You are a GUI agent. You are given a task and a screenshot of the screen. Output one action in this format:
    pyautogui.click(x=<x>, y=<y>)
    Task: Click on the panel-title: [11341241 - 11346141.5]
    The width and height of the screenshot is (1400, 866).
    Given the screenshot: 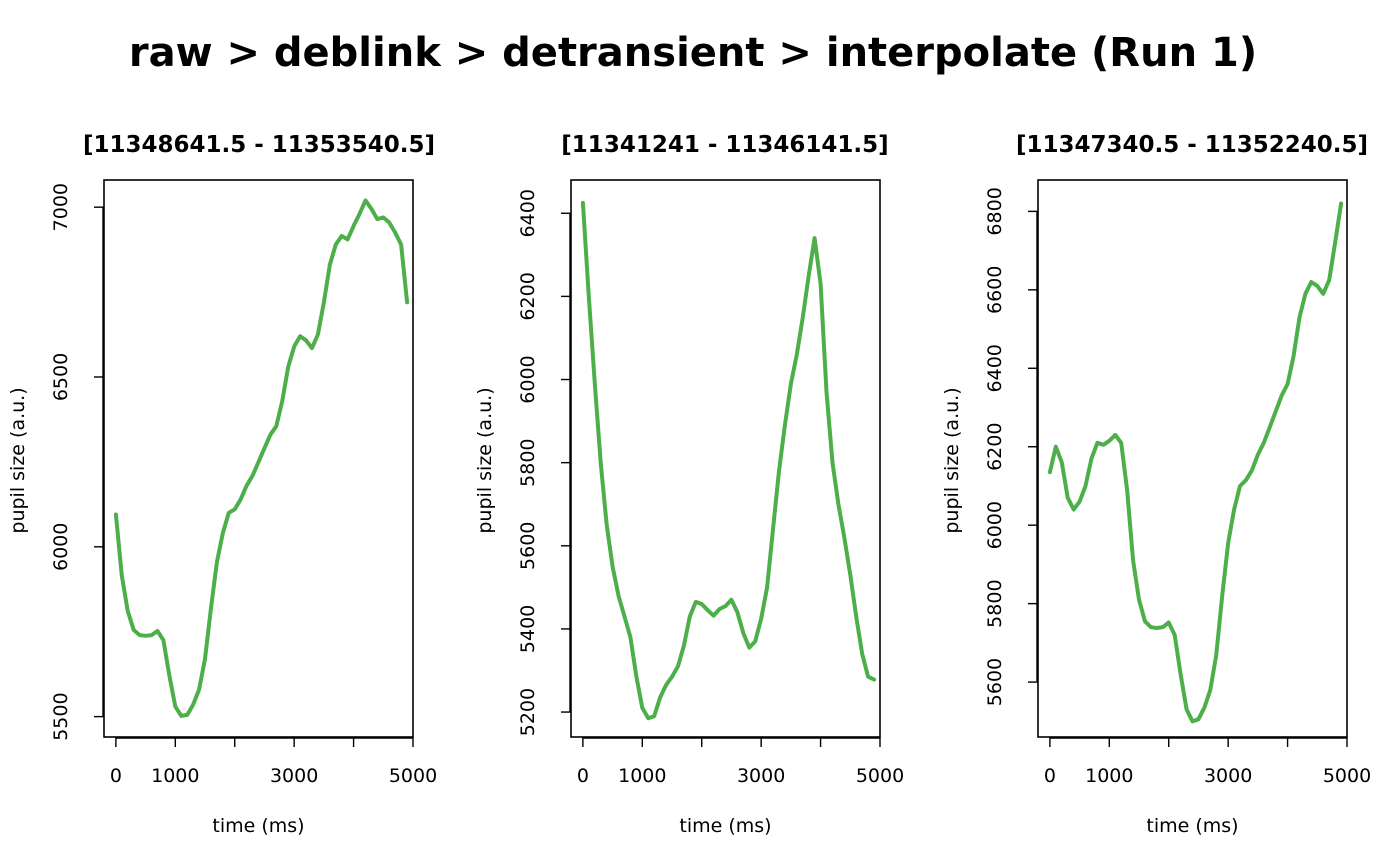 What is the action you would take?
    pyautogui.click(x=724, y=145)
    